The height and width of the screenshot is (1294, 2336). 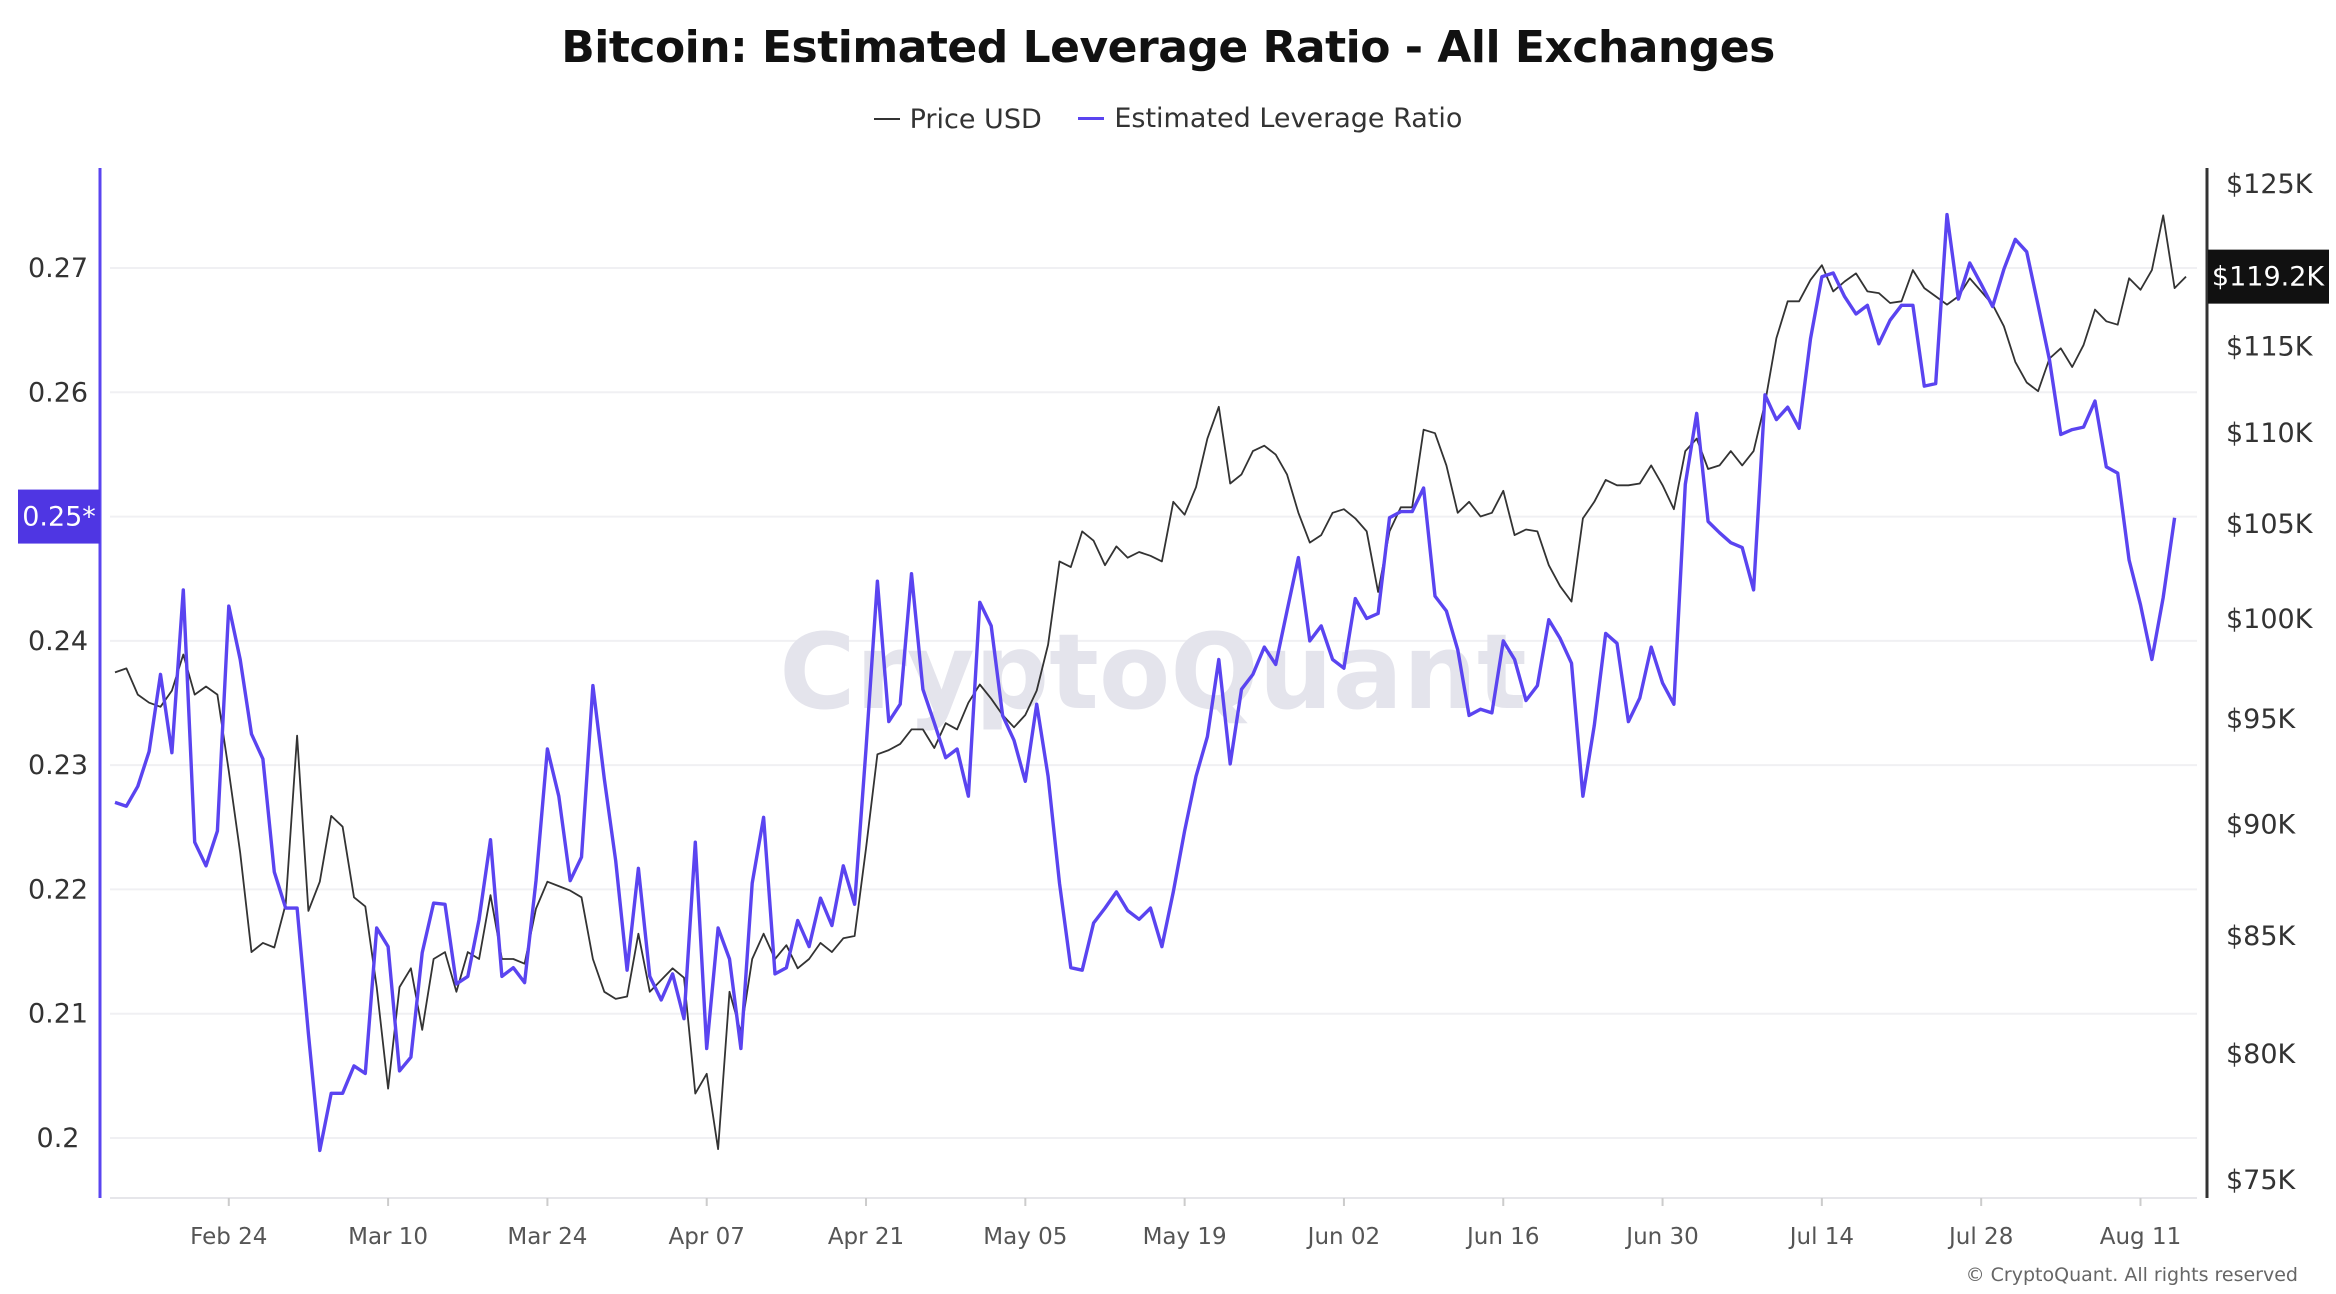 What do you see at coordinates (866, 1237) in the screenshot?
I see `x-tick-label: Apr 21` at bounding box center [866, 1237].